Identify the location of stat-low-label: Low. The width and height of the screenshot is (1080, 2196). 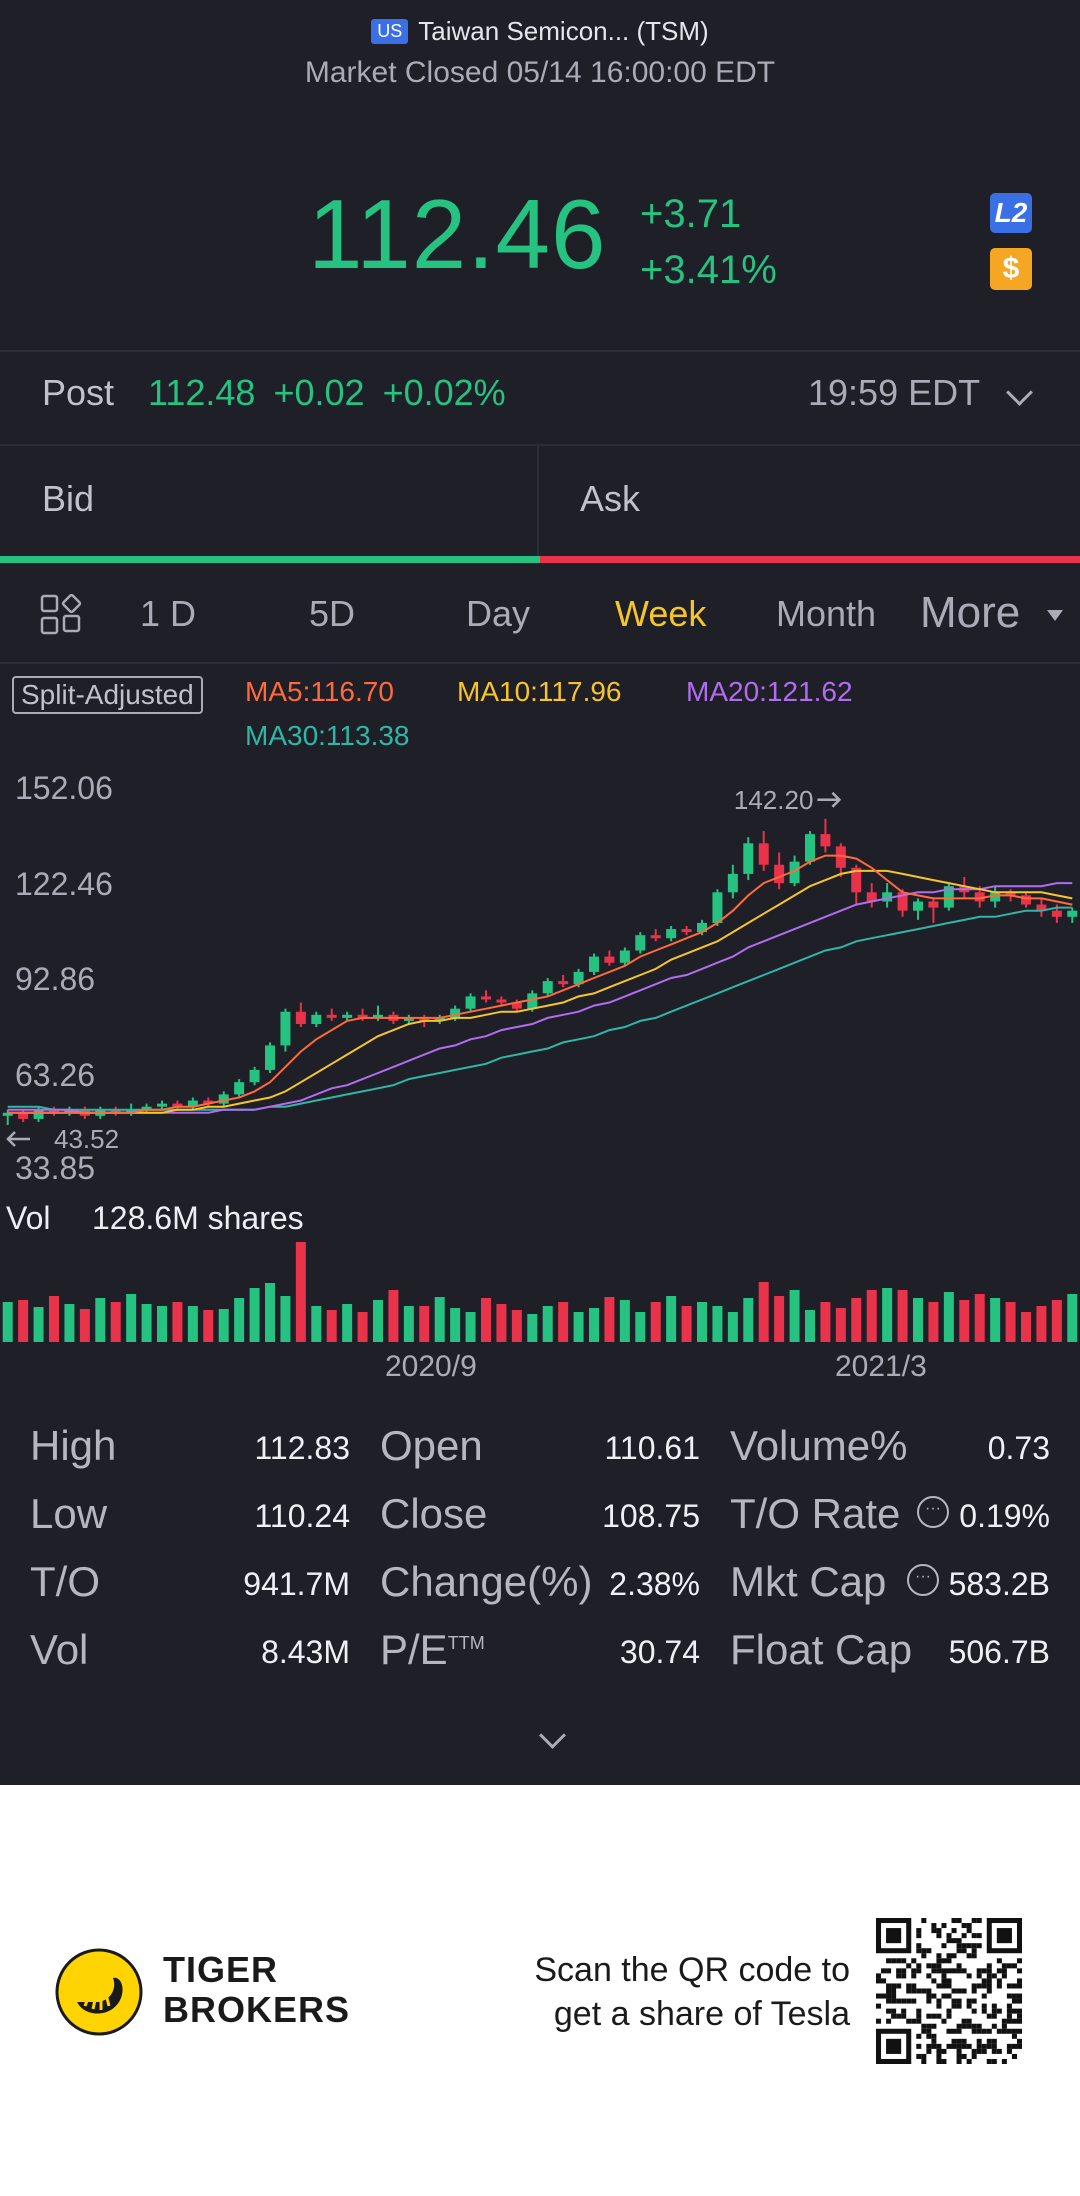
(69, 1513).